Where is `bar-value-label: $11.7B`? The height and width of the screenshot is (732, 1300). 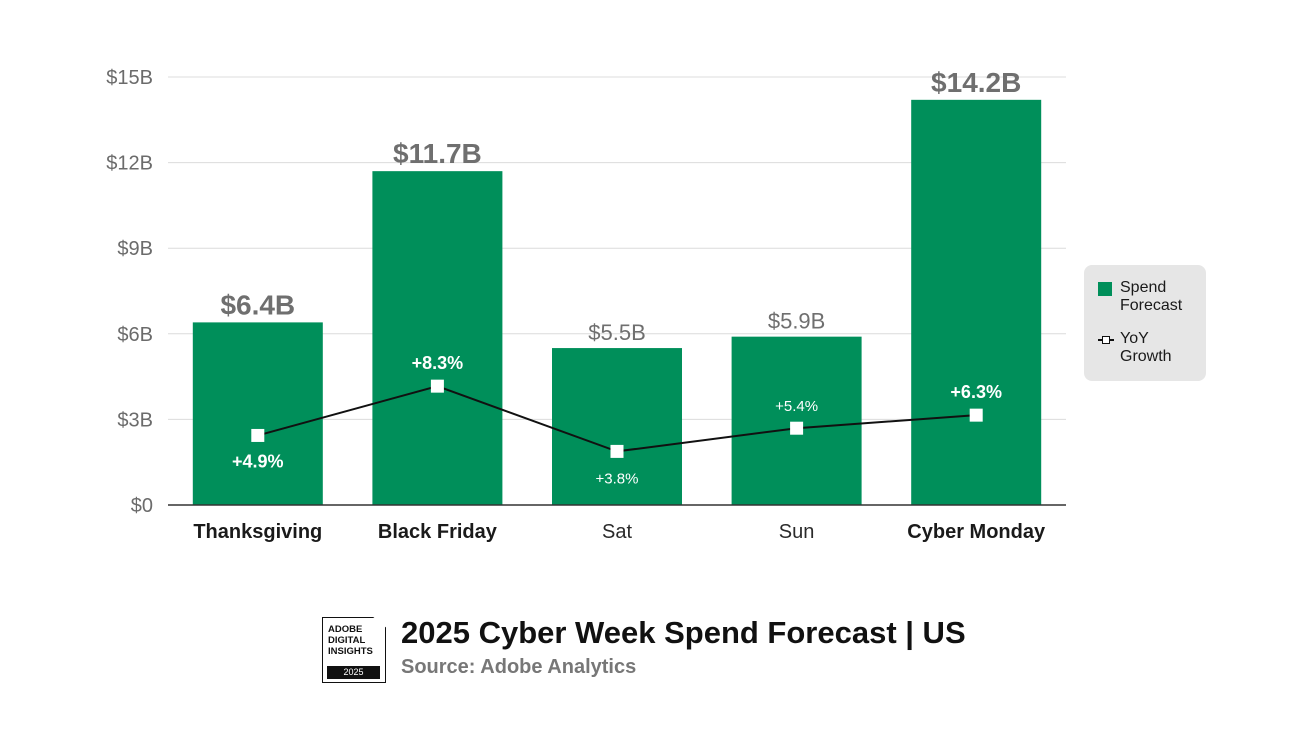 bar-value-label: $11.7B is located at coordinates (437, 153).